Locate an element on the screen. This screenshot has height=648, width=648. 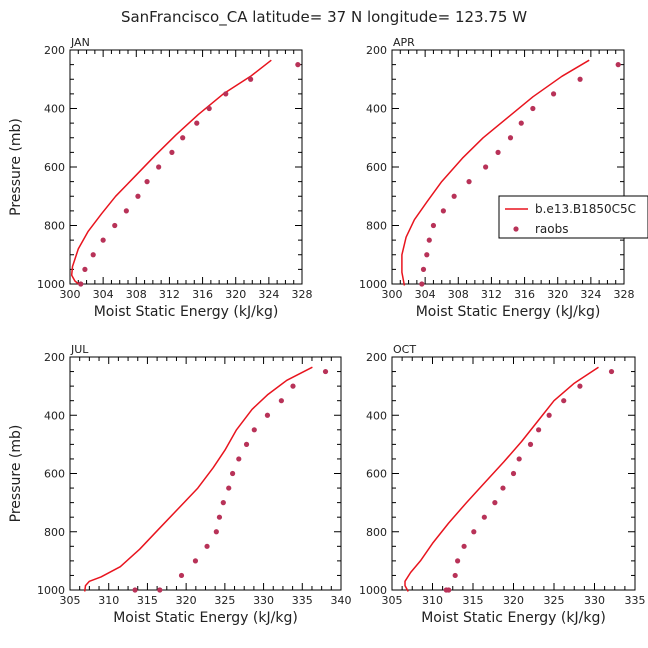
panel-title: OCT is located at coordinates (404, 349).